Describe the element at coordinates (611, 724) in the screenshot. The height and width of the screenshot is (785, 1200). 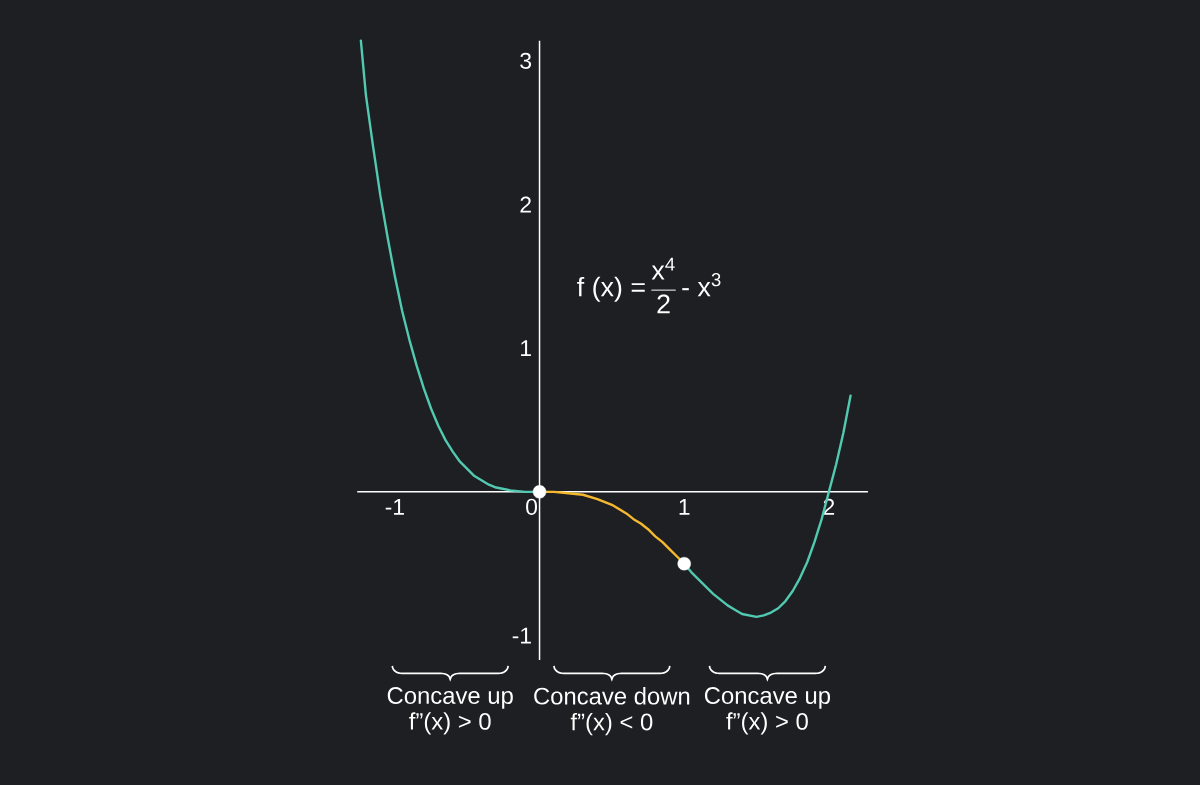
I see `text: f”(x) < 0` at that location.